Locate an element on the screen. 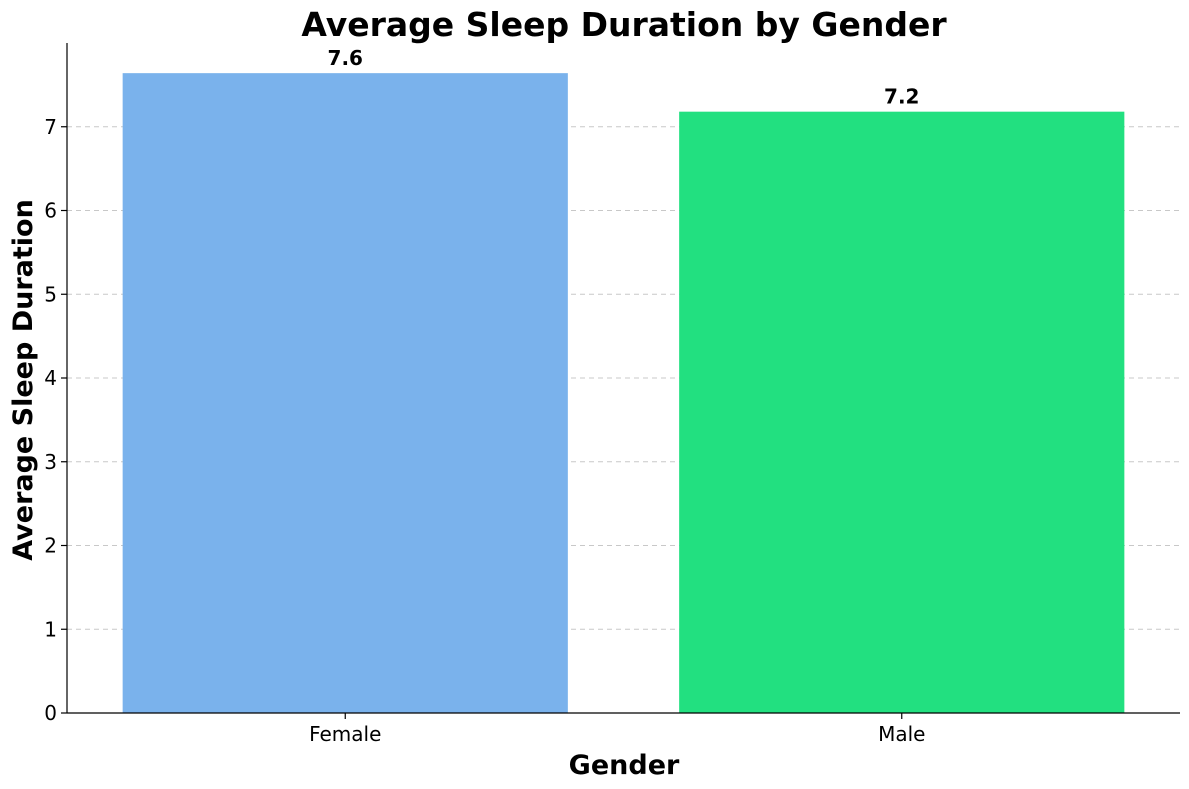 The width and height of the screenshot is (1189, 789). y-tick-label: 6 is located at coordinates (50, 211).